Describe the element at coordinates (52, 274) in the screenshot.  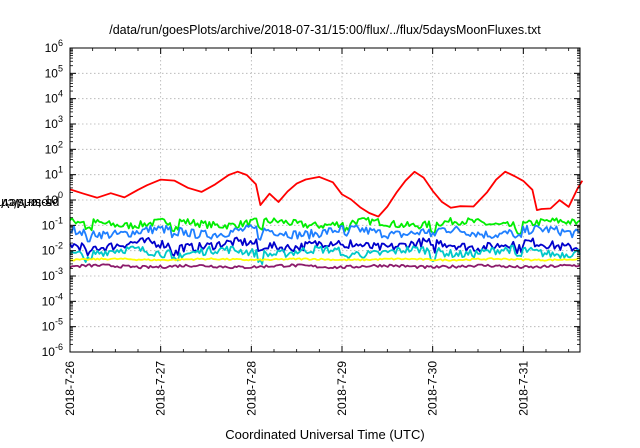
I see `y-tick-label: 10⁻³` at that location.